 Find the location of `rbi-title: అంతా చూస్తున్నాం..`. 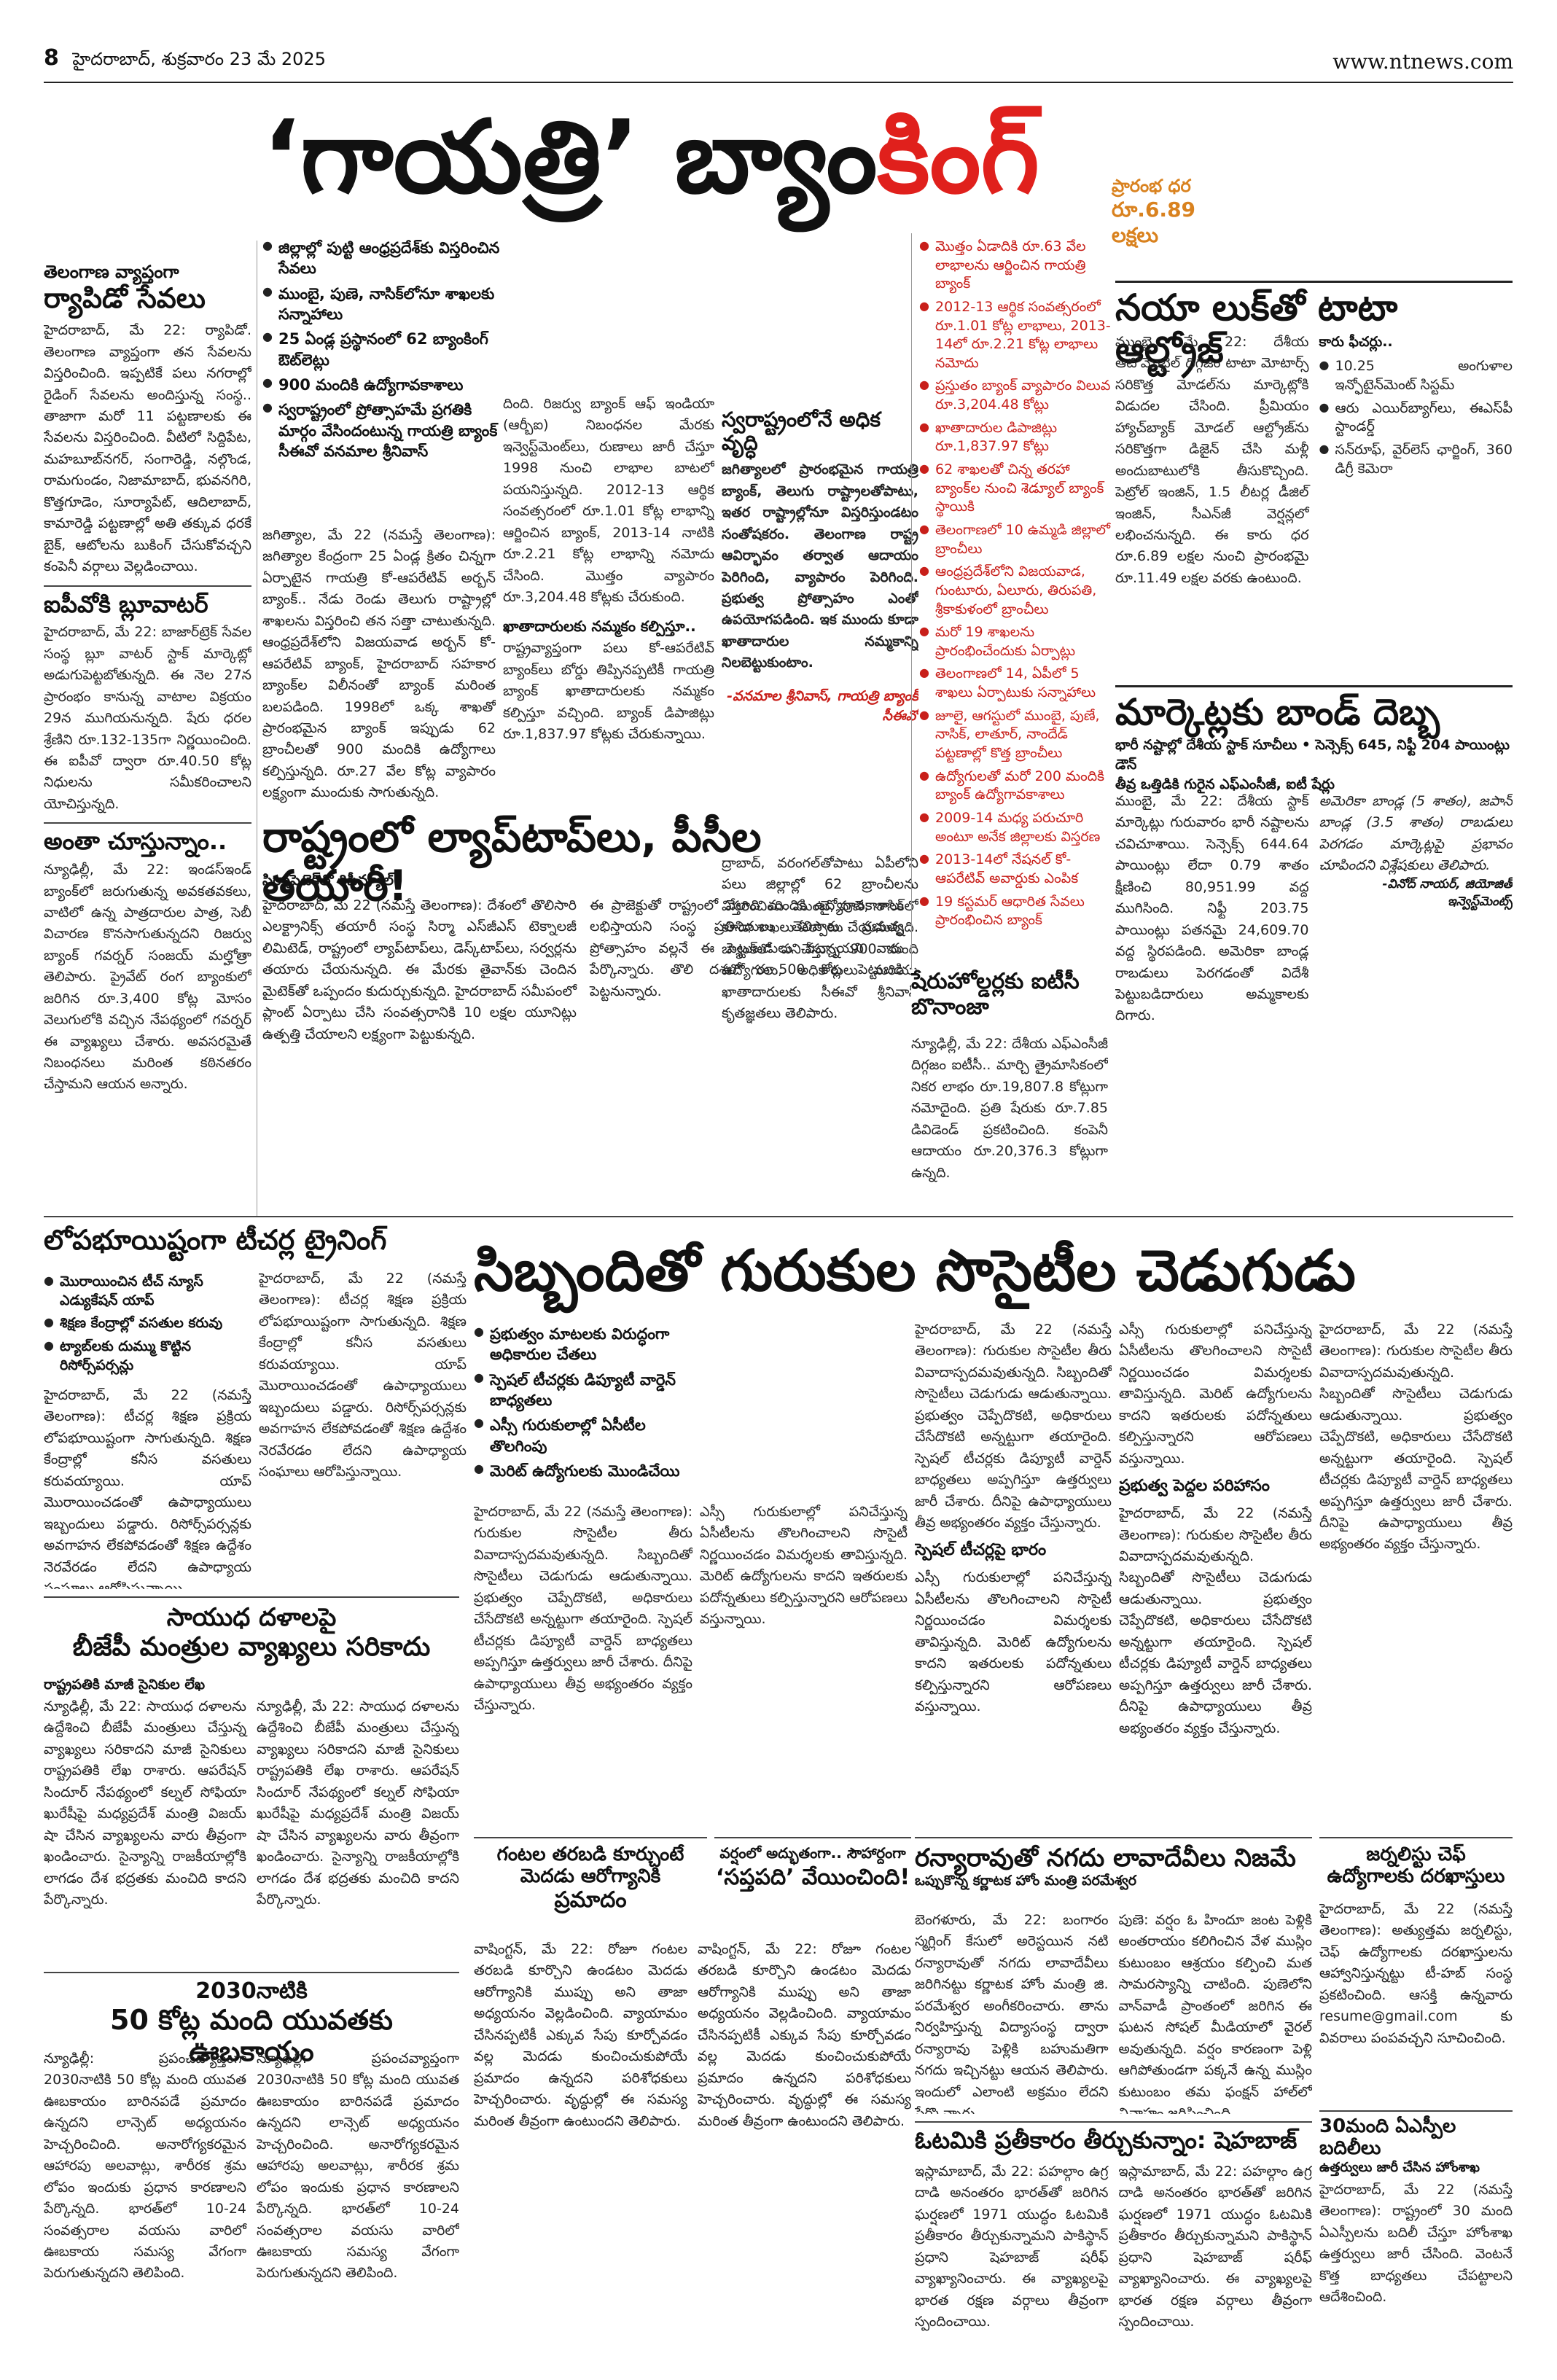

rbi-title: అంతా చూస్తున్నాం.. is located at coordinates (135, 841).